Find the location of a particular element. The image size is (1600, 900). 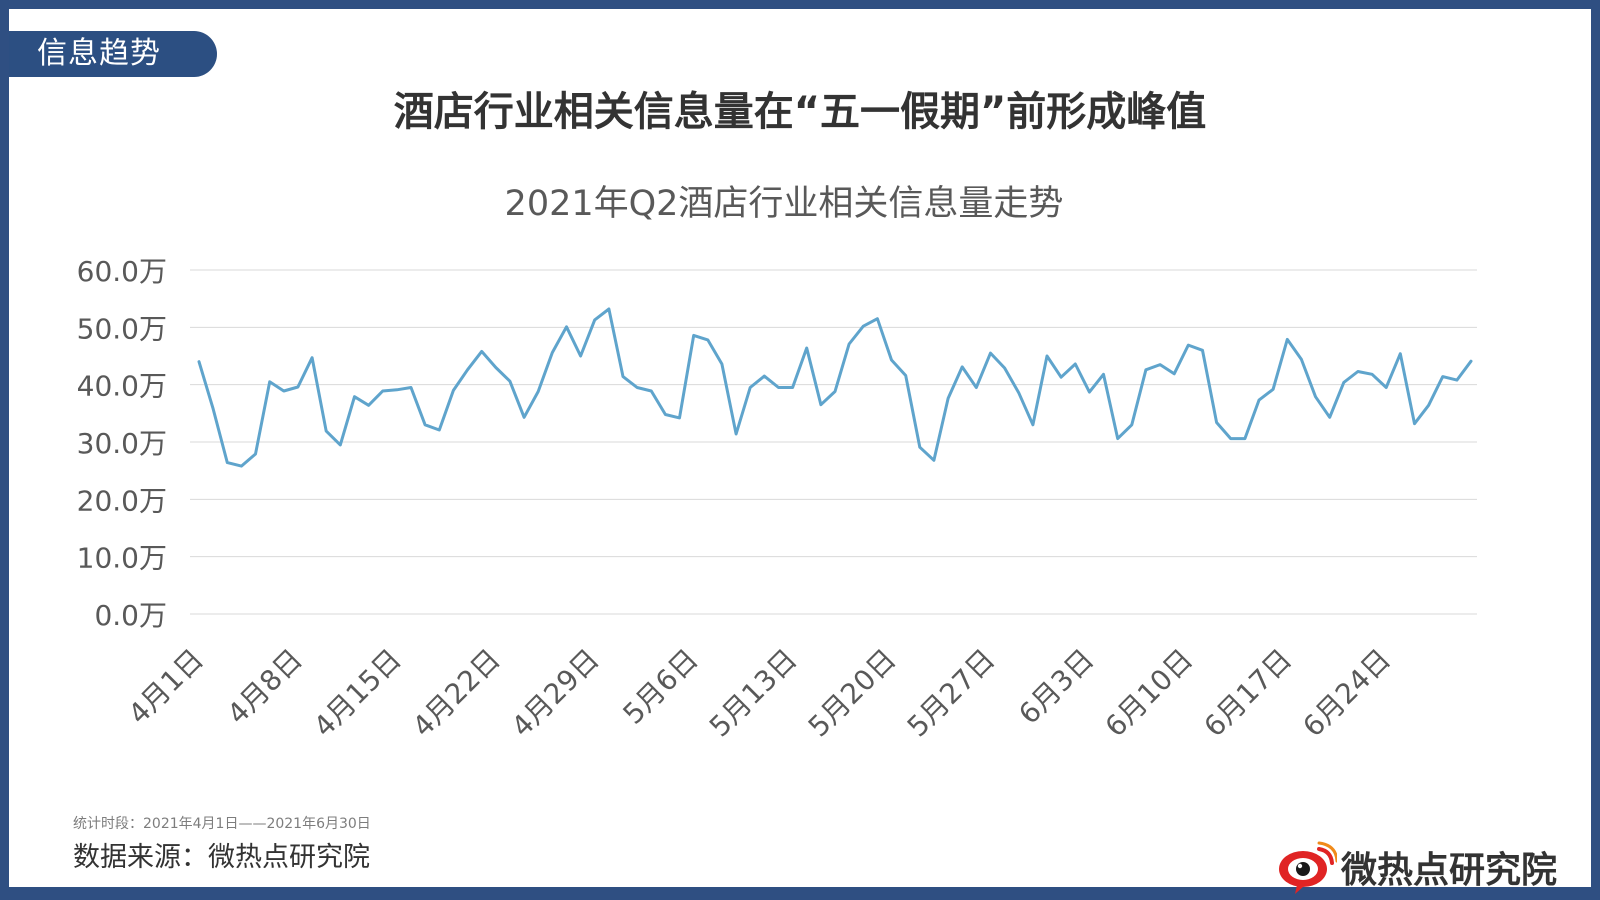

x-tick-label: 6月17日 is located at coordinates (1247, 693).